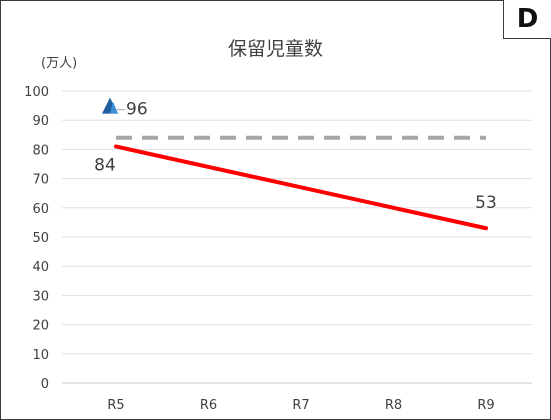 Image resolution: width=551 pixels, height=420 pixels. I want to click on y-tick-label: 50, so click(40, 238).